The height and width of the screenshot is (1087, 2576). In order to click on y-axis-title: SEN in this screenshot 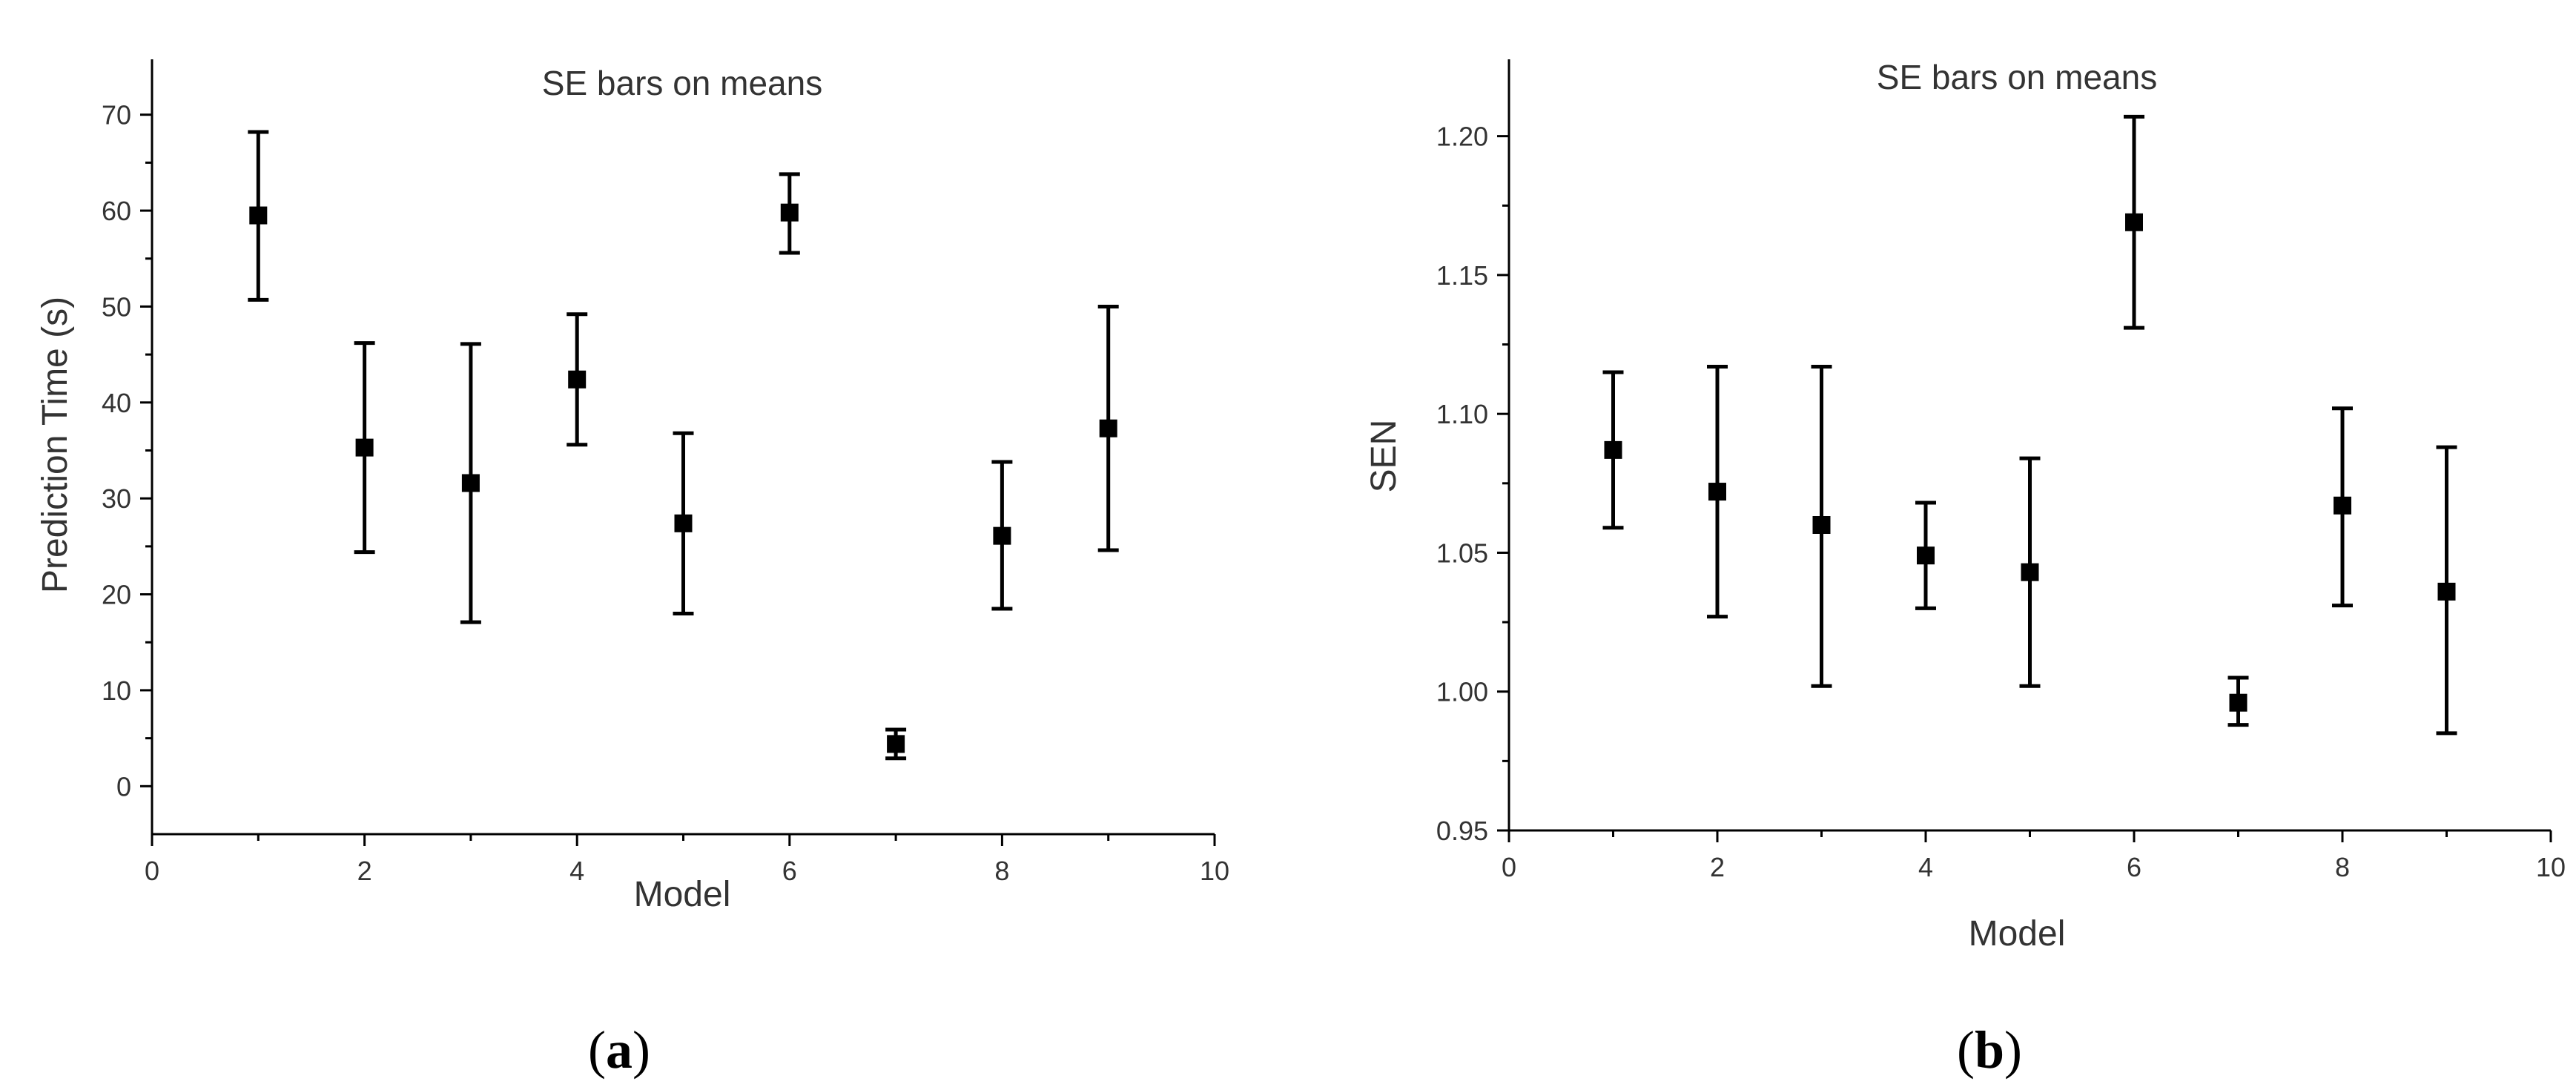, I will do `click(1384, 456)`.